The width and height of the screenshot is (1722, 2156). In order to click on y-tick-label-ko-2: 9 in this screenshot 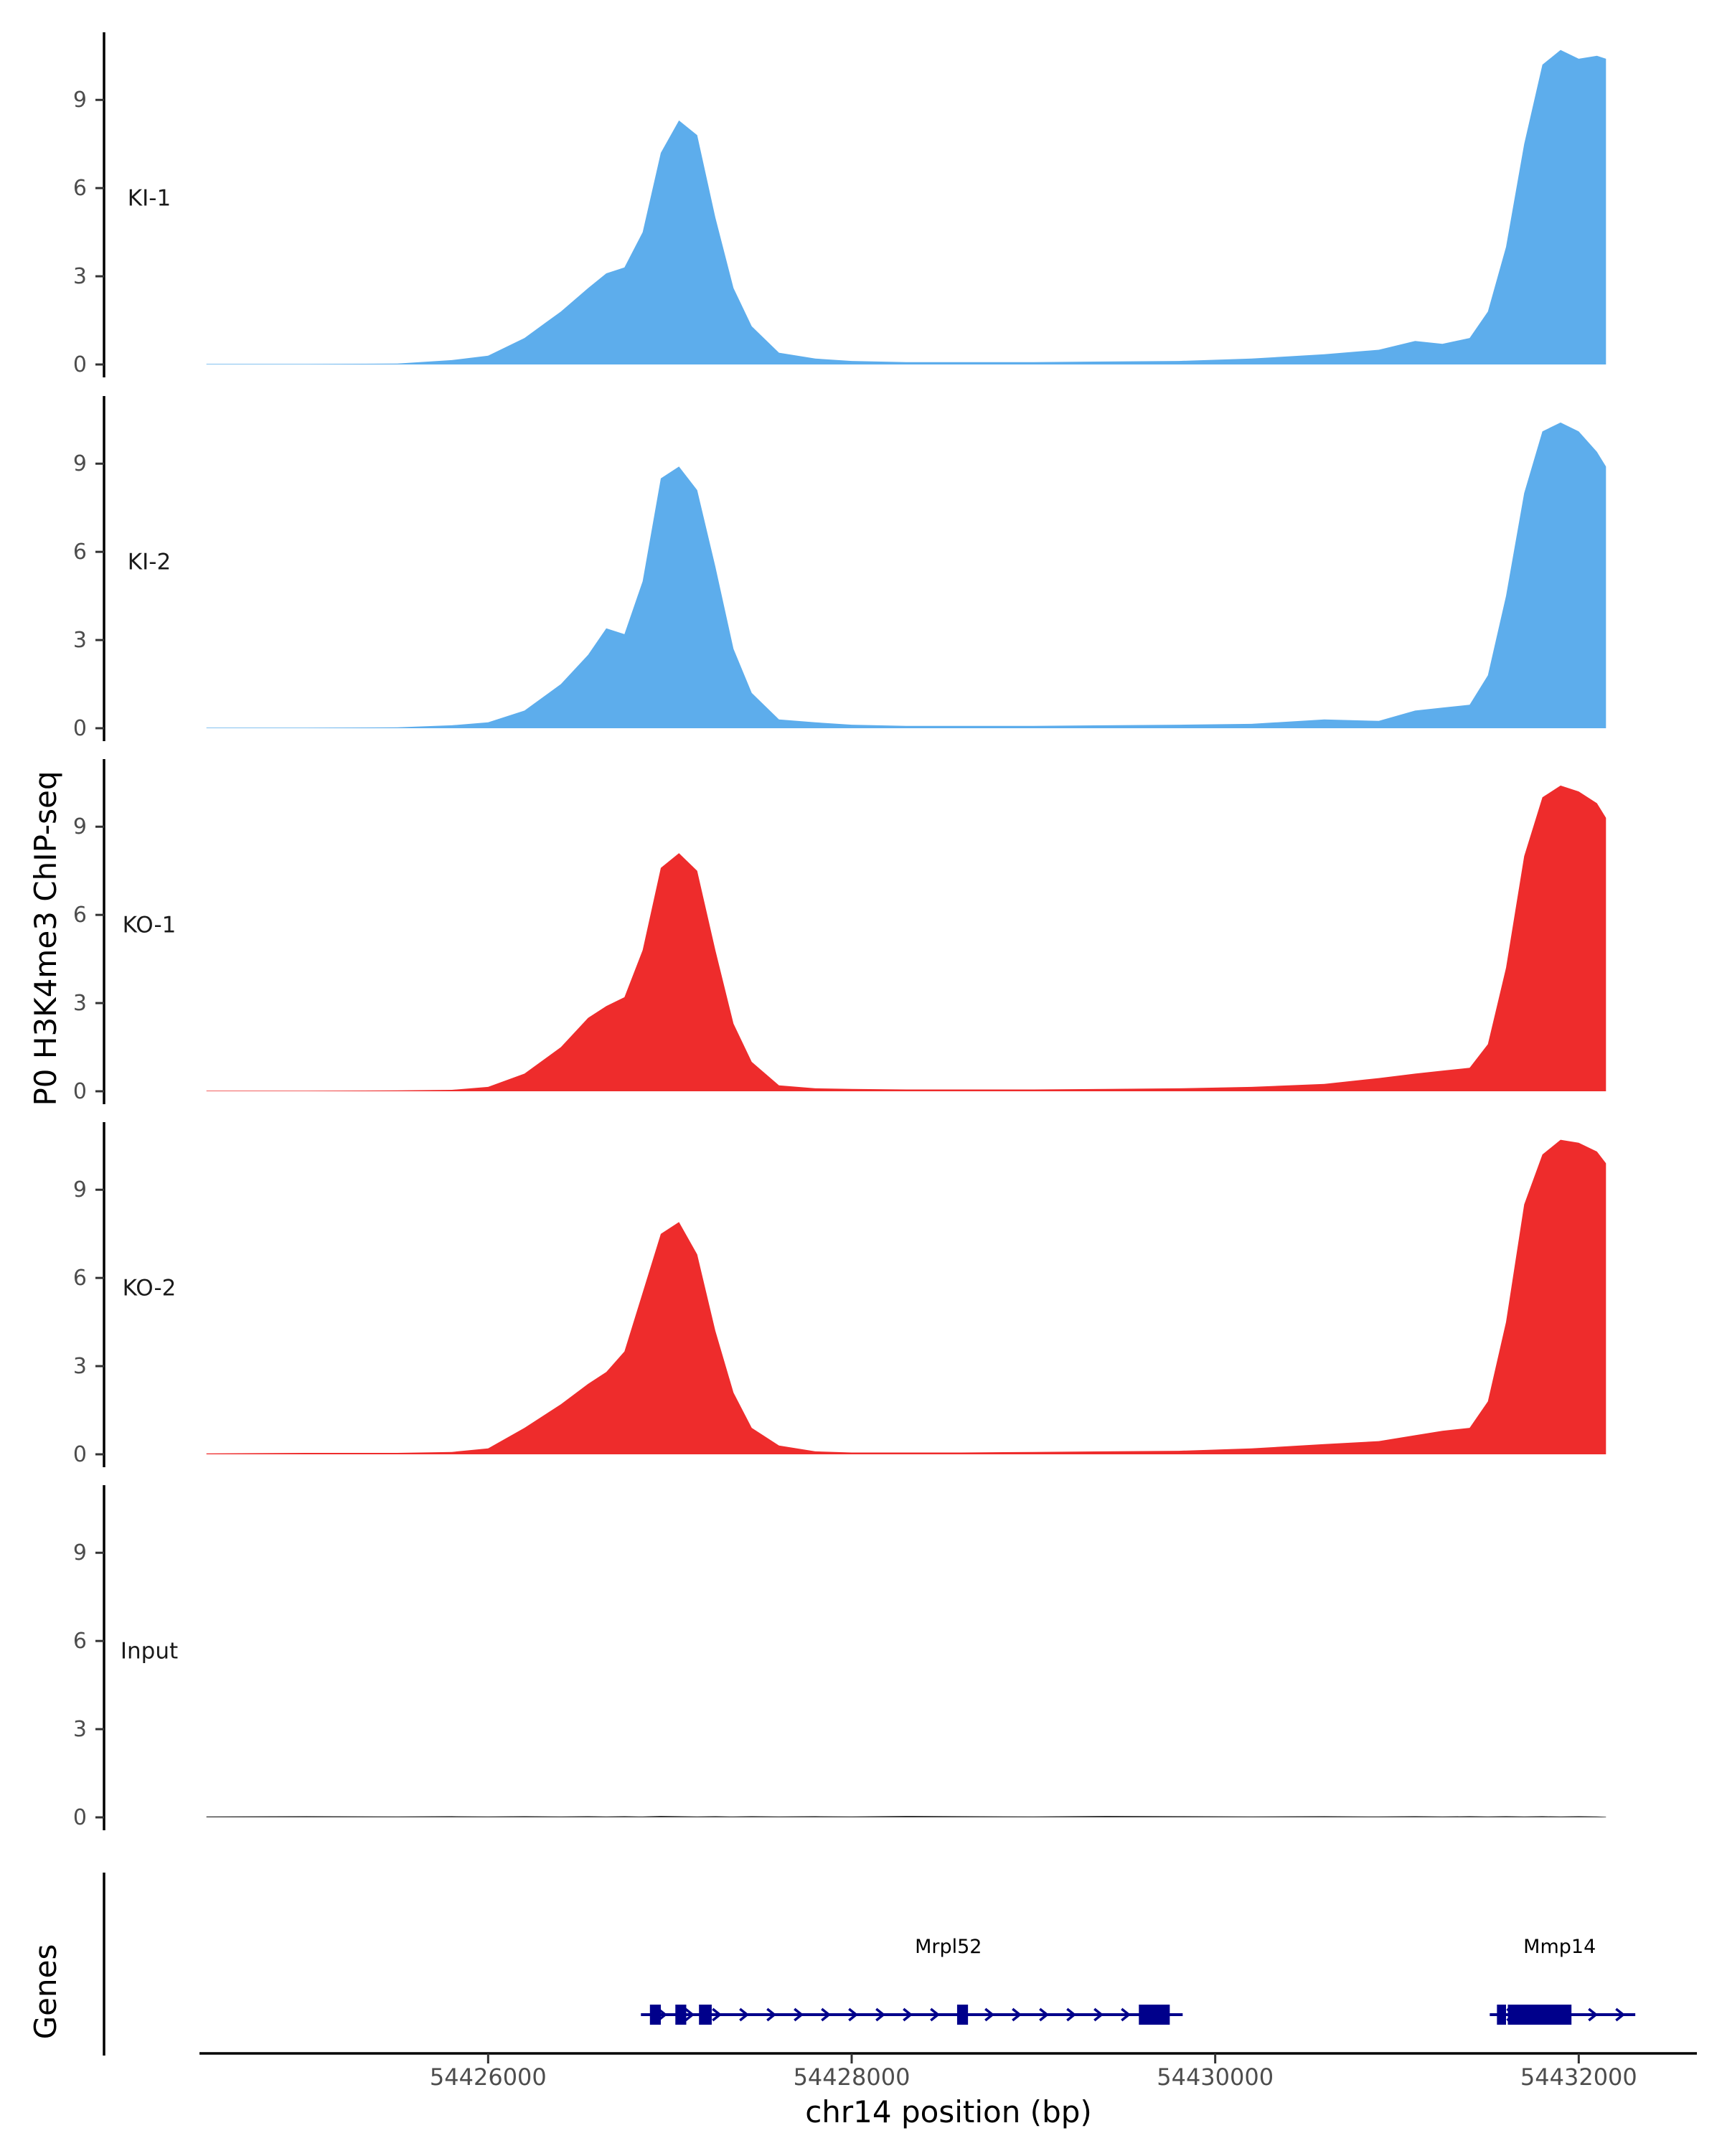, I will do `click(80, 1189)`.